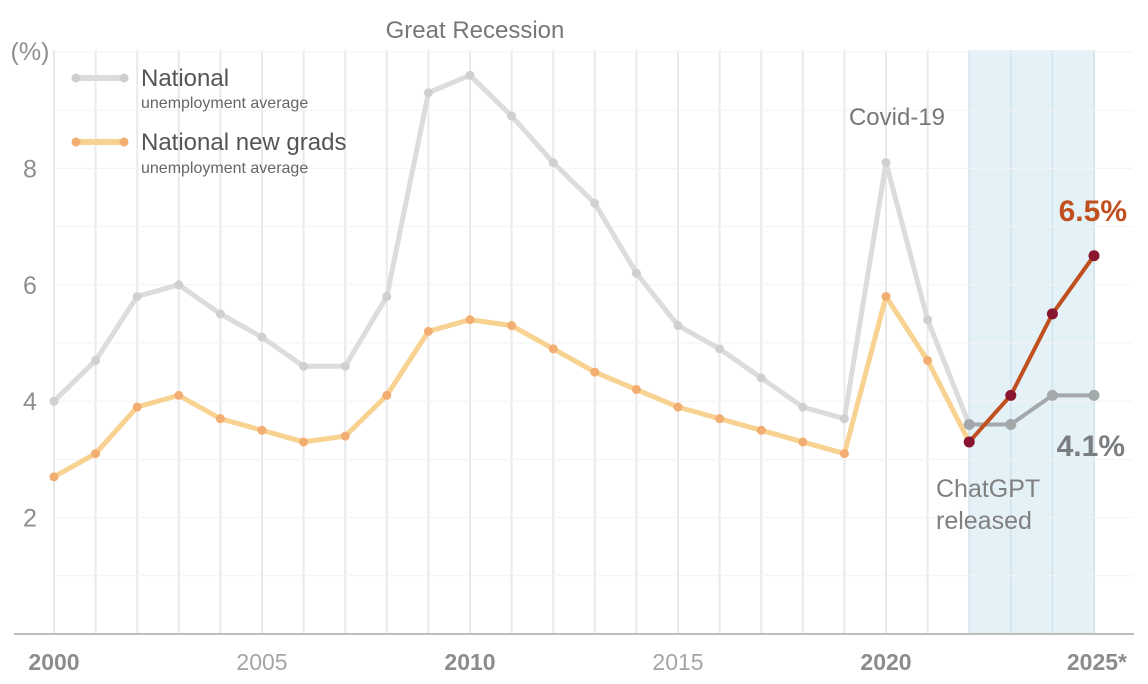  What do you see at coordinates (1091, 446) in the screenshot?
I see `end-label-national: 4.1%` at bounding box center [1091, 446].